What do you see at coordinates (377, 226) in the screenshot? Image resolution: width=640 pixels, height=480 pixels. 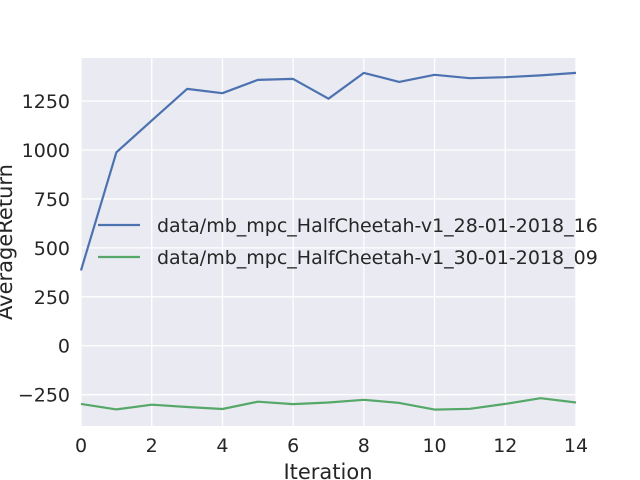 I see `legend-label-1: data/mb_mpc_HalfCheetah-v1_28-01-2018_16` at bounding box center [377, 226].